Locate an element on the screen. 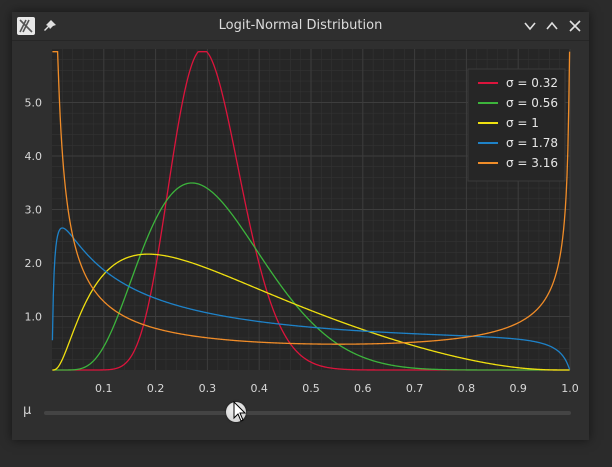 The height and width of the screenshot is (467, 612). x-tick-label: 1.0 is located at coordinates (570, 388).